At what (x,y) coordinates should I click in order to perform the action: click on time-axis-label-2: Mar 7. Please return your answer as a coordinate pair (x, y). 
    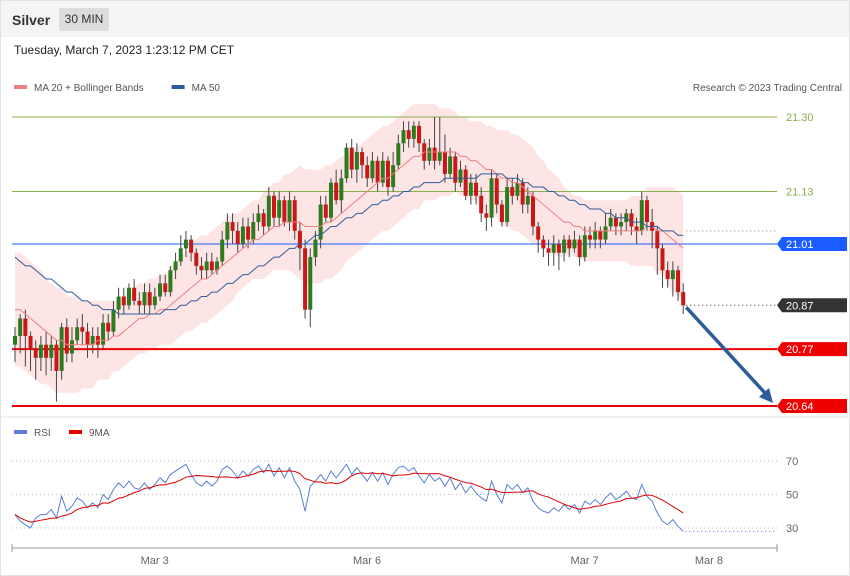
    Looking at the image, I should click on (585, 561).